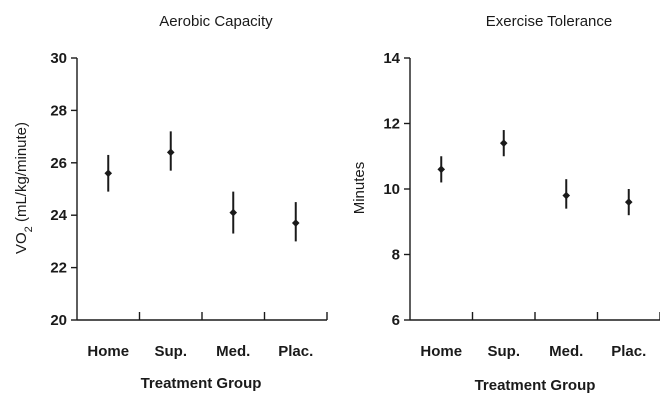 This screenshot has height=393, width=660. What do you see at coordinates (58, 163) in the screenshot?
I see `y-tick-label: 26` at bounding box center [58, 163].